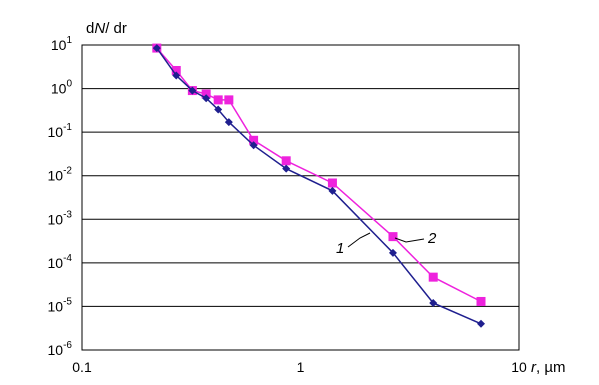 The width and height of the screenshot is (599, 385). Describe the element at coordinates (359, 240) in the screenshot. I see `series-1-leader-line` at that location.